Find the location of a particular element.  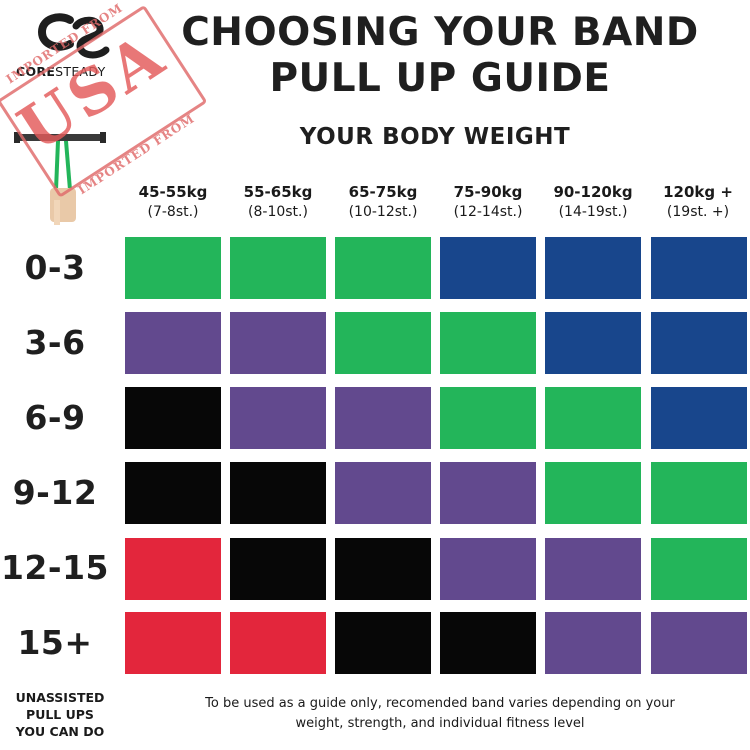

column-kg: 55-65kg is located at coordinates (278, 192).